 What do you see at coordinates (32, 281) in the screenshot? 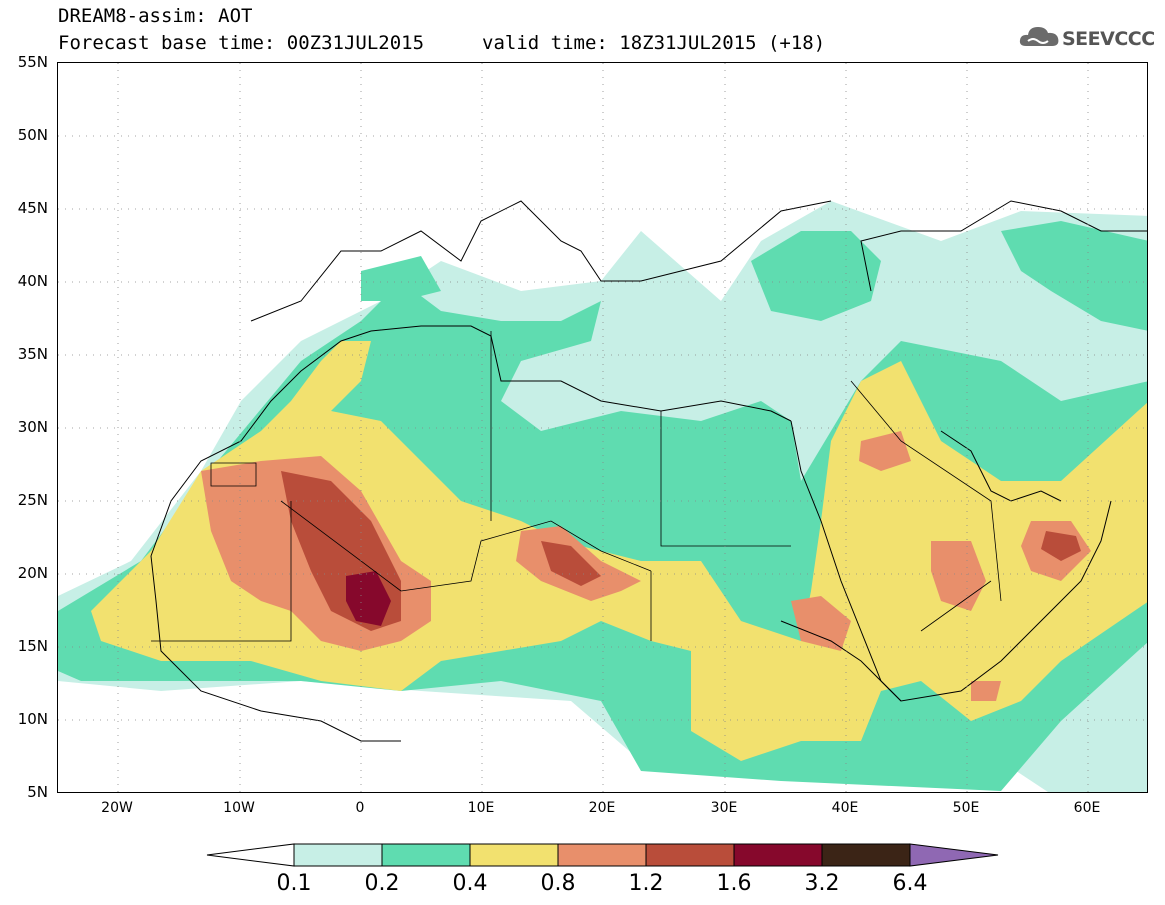
I see `lat-label-40n: 40N` at bounding box center [32, 281].